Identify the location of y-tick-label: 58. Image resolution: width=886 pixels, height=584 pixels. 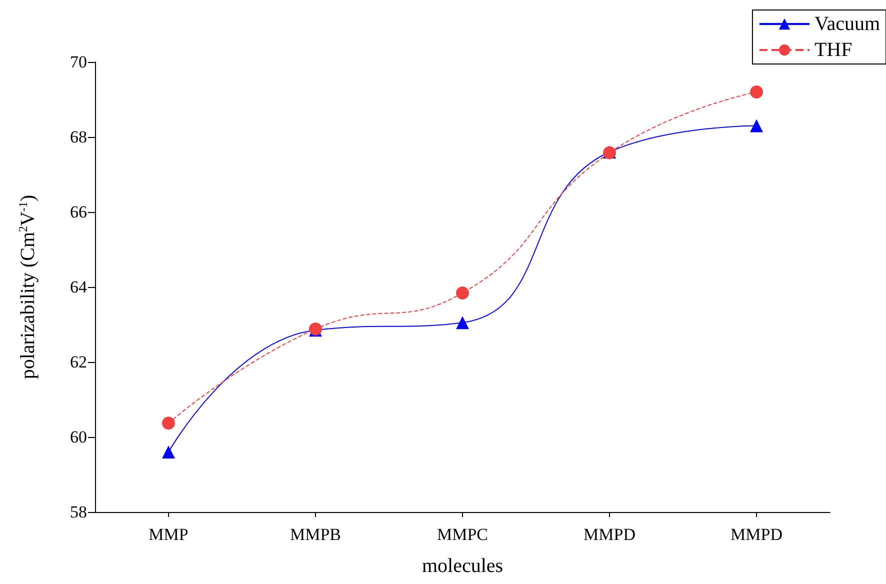
(78, 512).